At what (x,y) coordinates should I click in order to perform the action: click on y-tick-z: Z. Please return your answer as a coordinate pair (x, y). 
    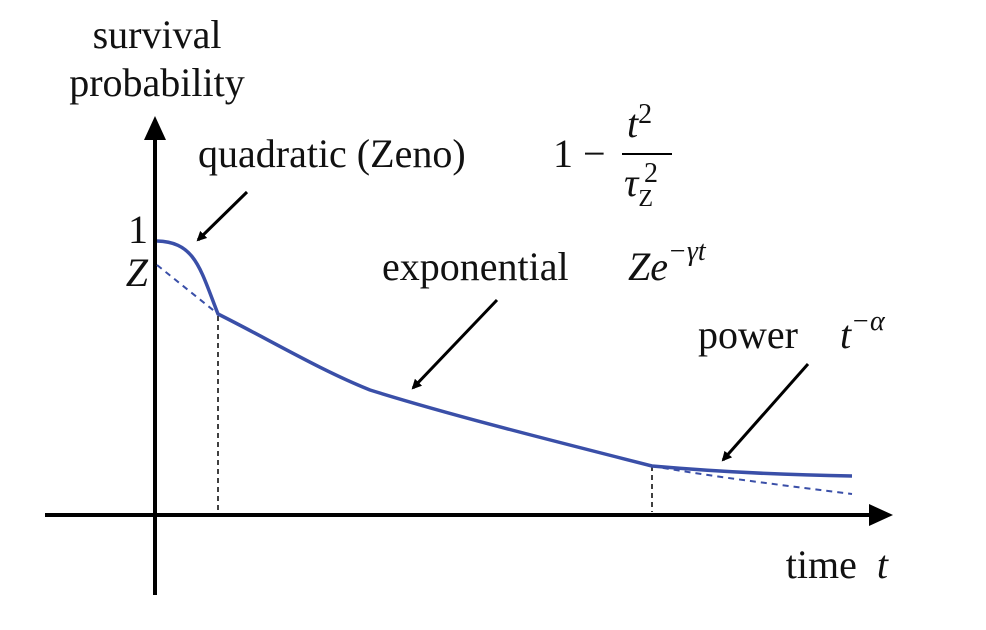
    Looking at the image, I should click on (137, 272).